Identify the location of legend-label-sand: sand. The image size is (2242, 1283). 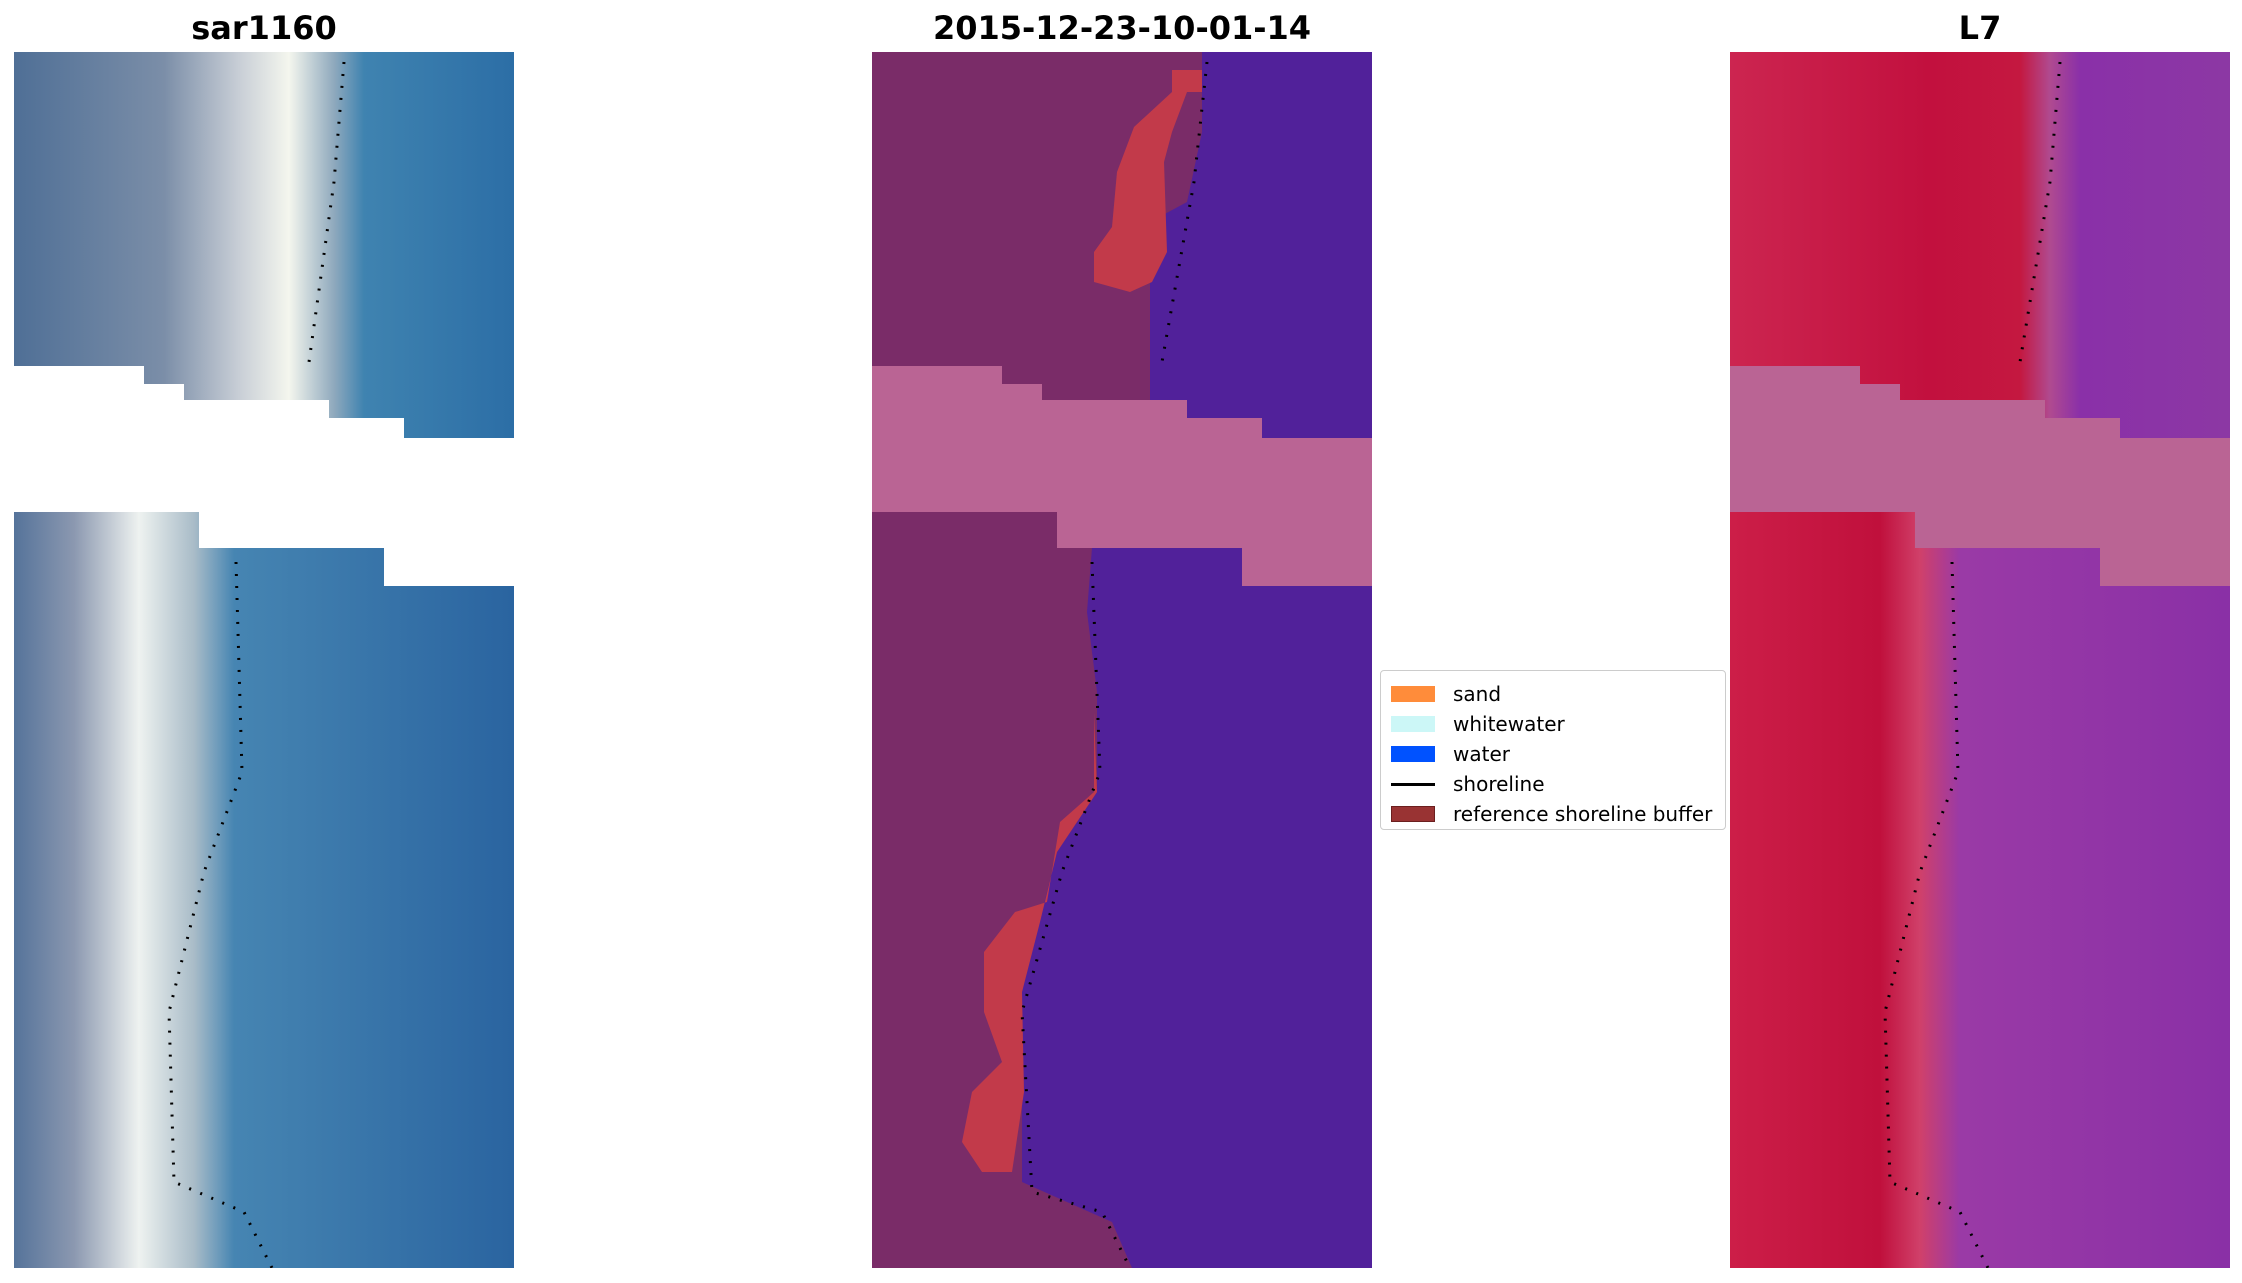
(1477, 694).